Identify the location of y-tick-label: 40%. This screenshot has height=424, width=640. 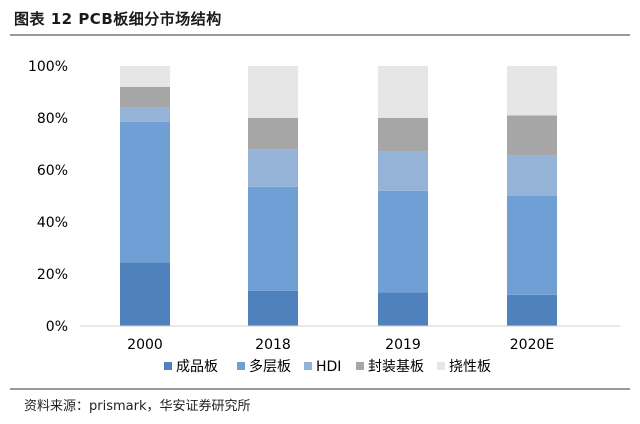
(52, 223).